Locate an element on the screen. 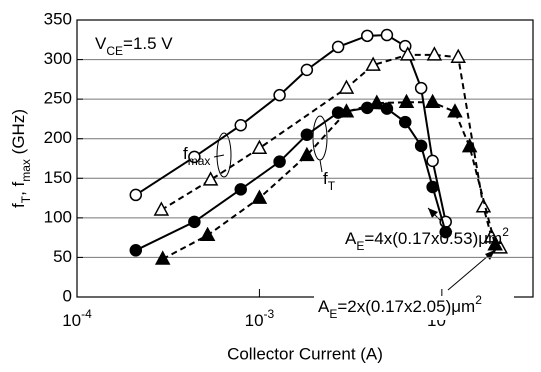  x-tick-label: 10⁻³ is located at coordinates (260, 318).